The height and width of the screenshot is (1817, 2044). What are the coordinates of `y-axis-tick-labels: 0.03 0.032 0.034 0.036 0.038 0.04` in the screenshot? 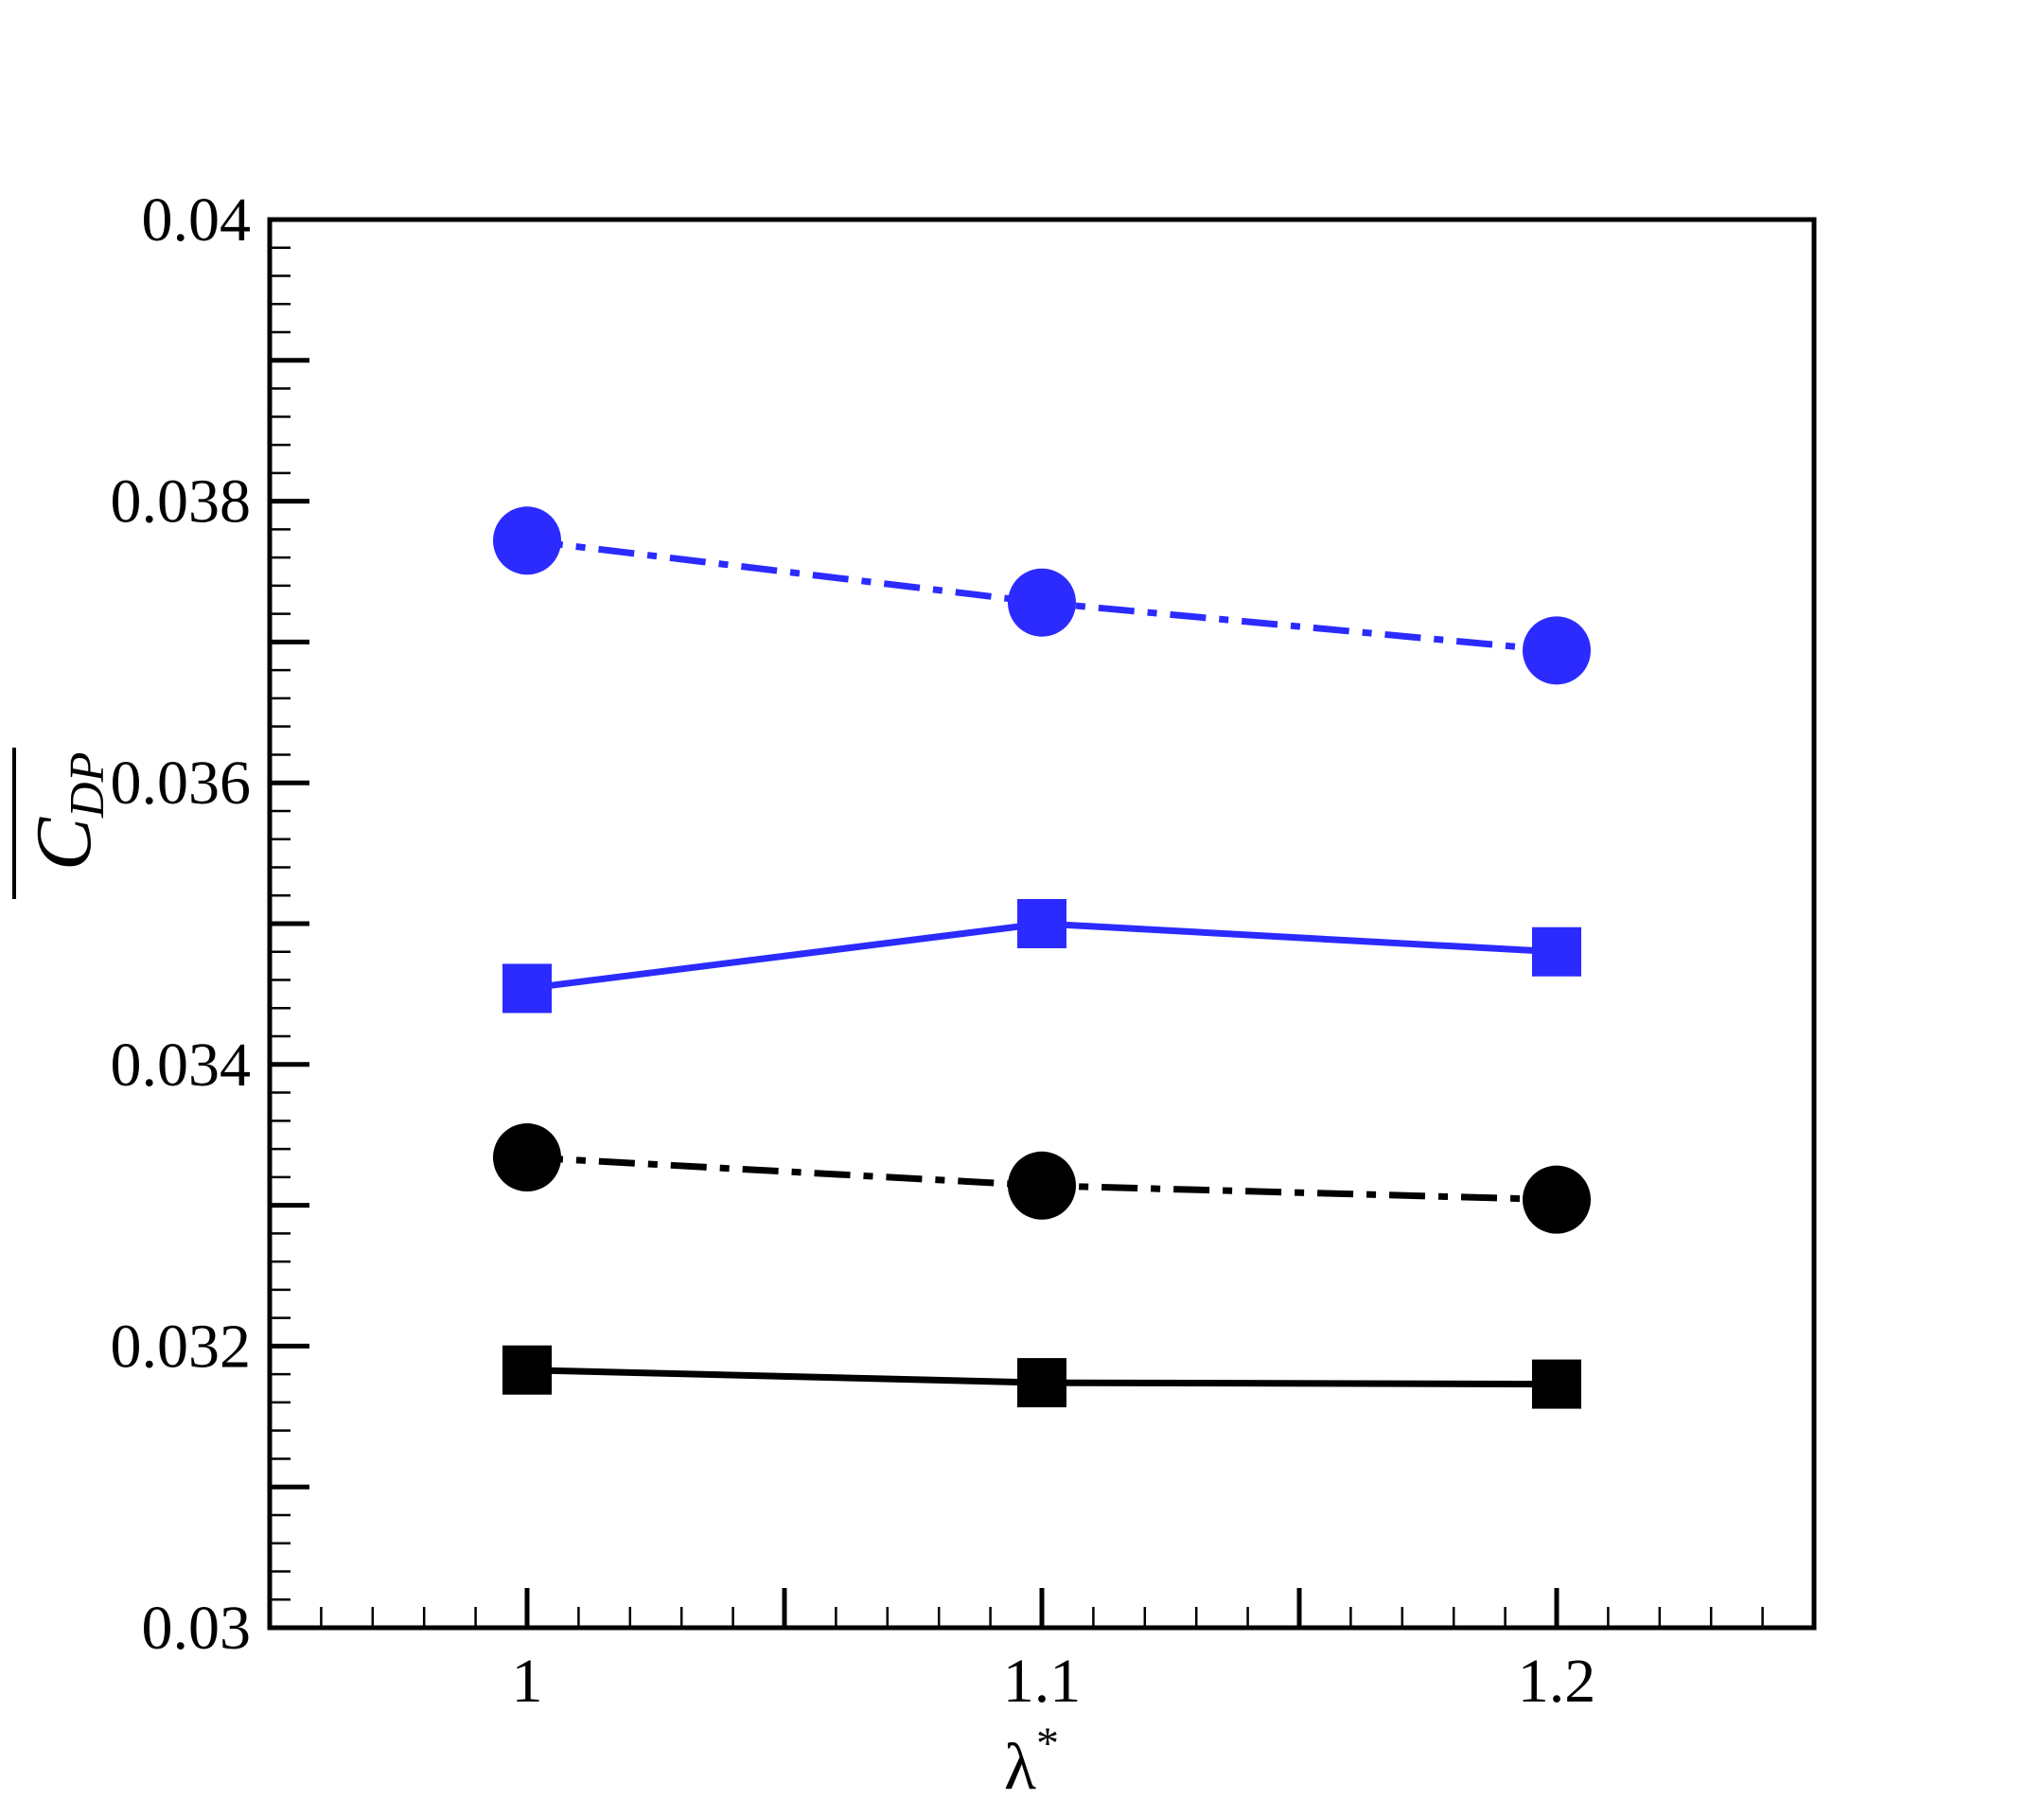 It's located at (181, 924).